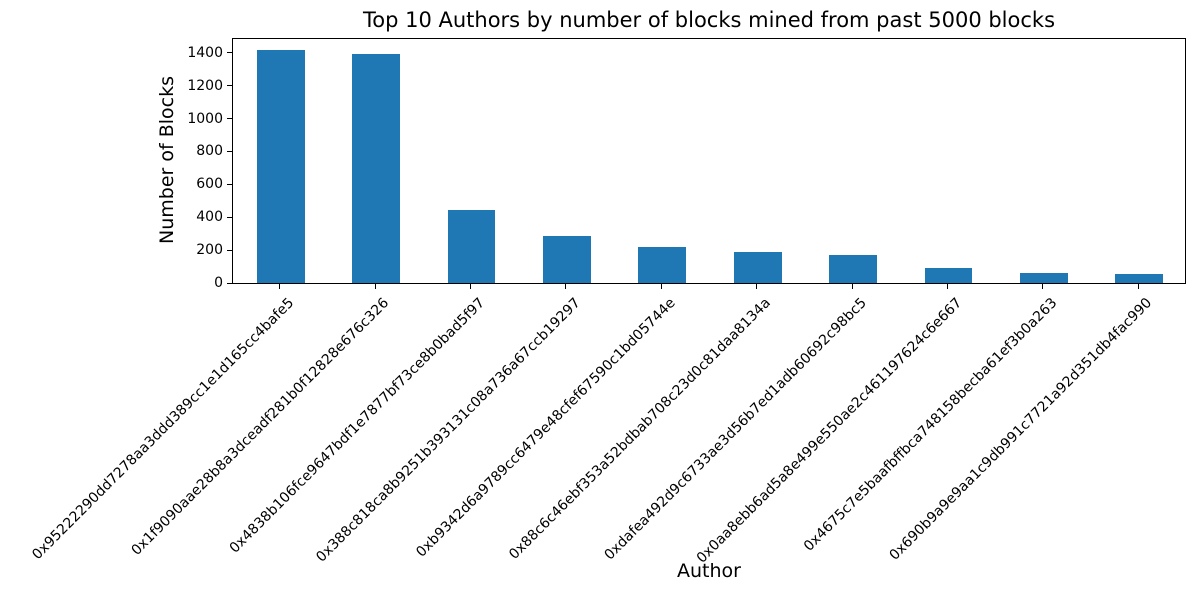 Image resolution: width=1200 pixels, height=600 pixels. What do you see at coordinates (209, 184) in the screenshot?
I see `y-tick-label: 600` at bounding box center [209, 184].